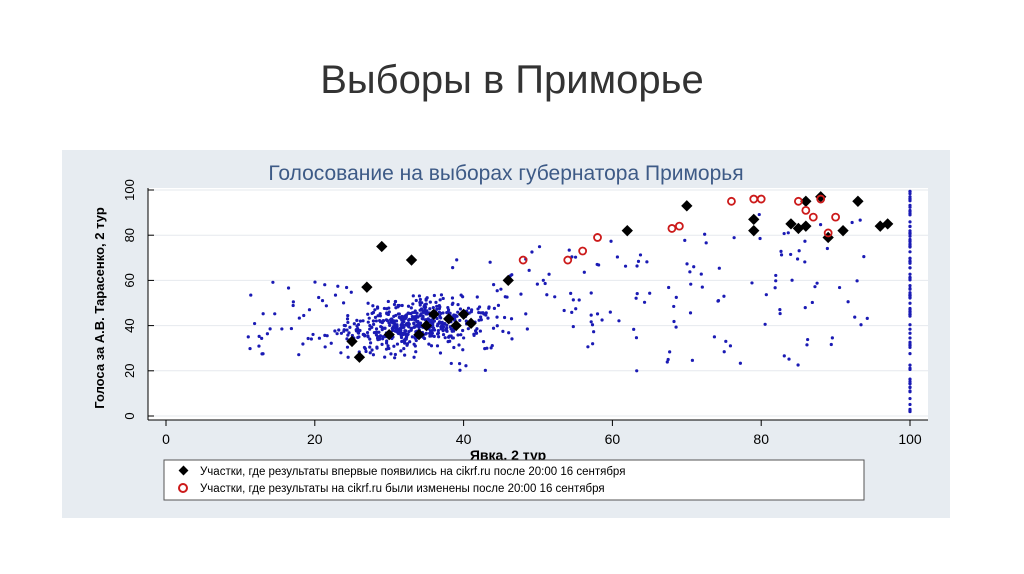 Image resolution: width=1024 pixels, height=574 pixels. What do you see at coordinates (798, 201) in the screenshot?
I see `data-point-changed` at bounding box center [798, 201].